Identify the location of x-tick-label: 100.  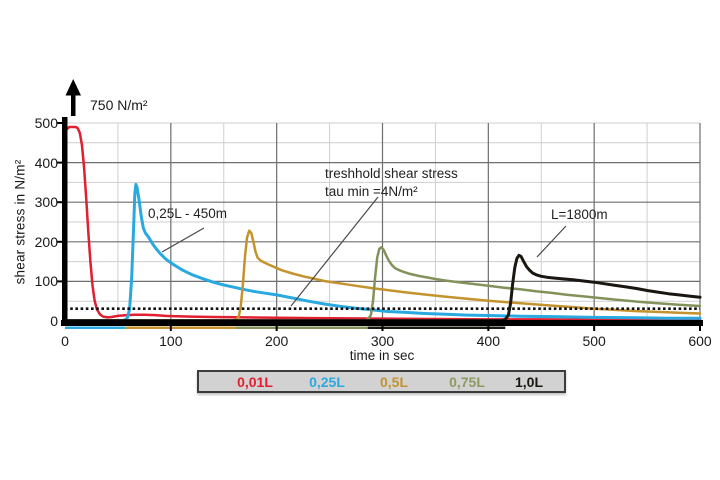
(171, 341).